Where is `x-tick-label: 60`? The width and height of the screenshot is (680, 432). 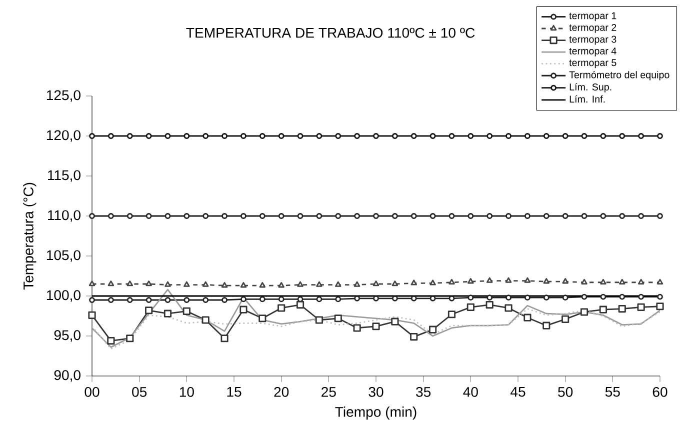
x-tick-label: 60 is located at coordinates (660, 391).